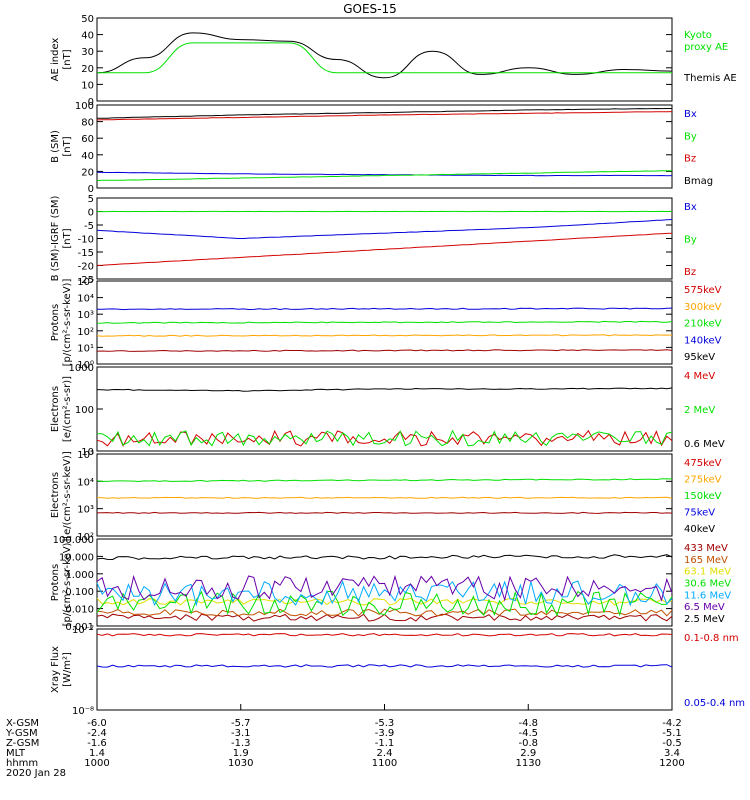  What do you see at coordinates (672, 723) in the screenshot?
I see `x-axis-value: -4.2` at bounding box center [672, 723].